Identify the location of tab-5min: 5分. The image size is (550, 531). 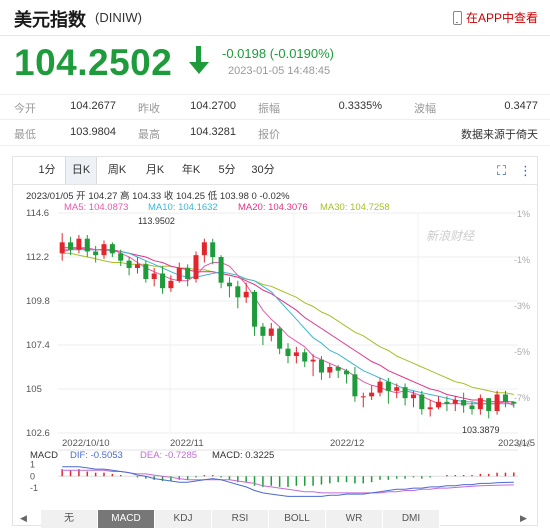
(227, 170).